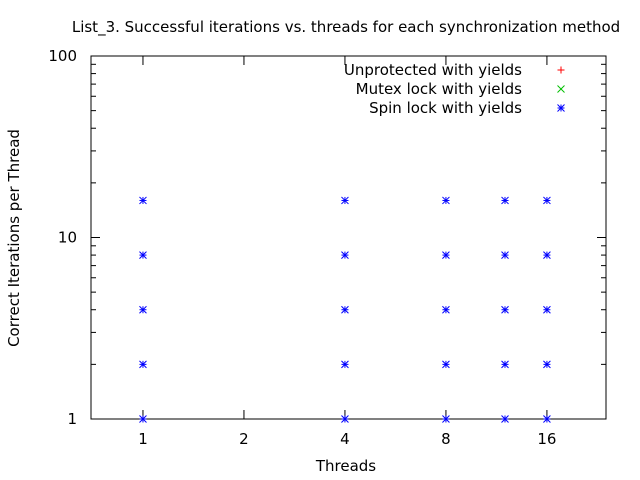 Image resolution: width=640 pixels, height=480 pixels. Describe the element at coordinates (72, 419) in the screenshot. I see `y-tick-label: 1` at that location.